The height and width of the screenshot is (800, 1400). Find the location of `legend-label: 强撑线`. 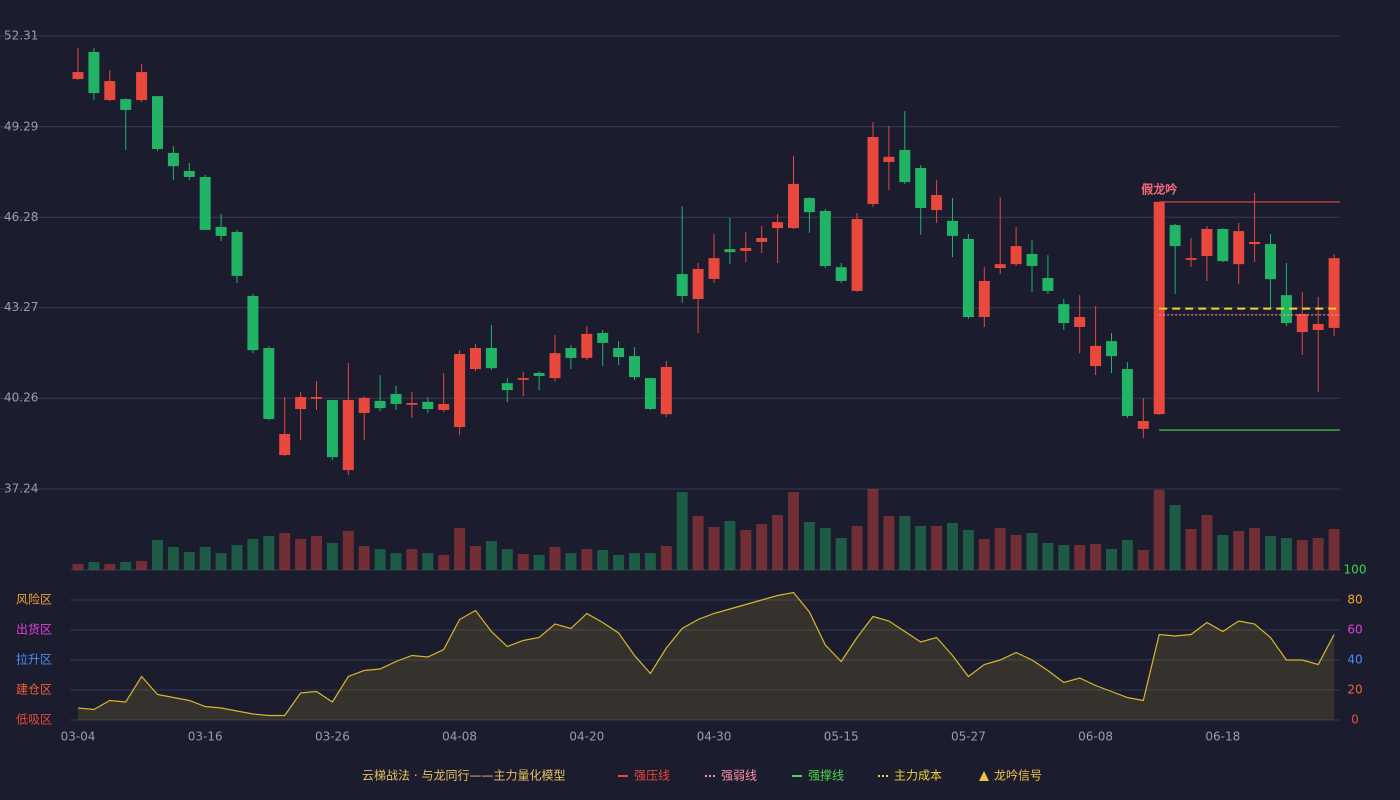

legend-label: 强撑线 is located at coordinates (826, 775).